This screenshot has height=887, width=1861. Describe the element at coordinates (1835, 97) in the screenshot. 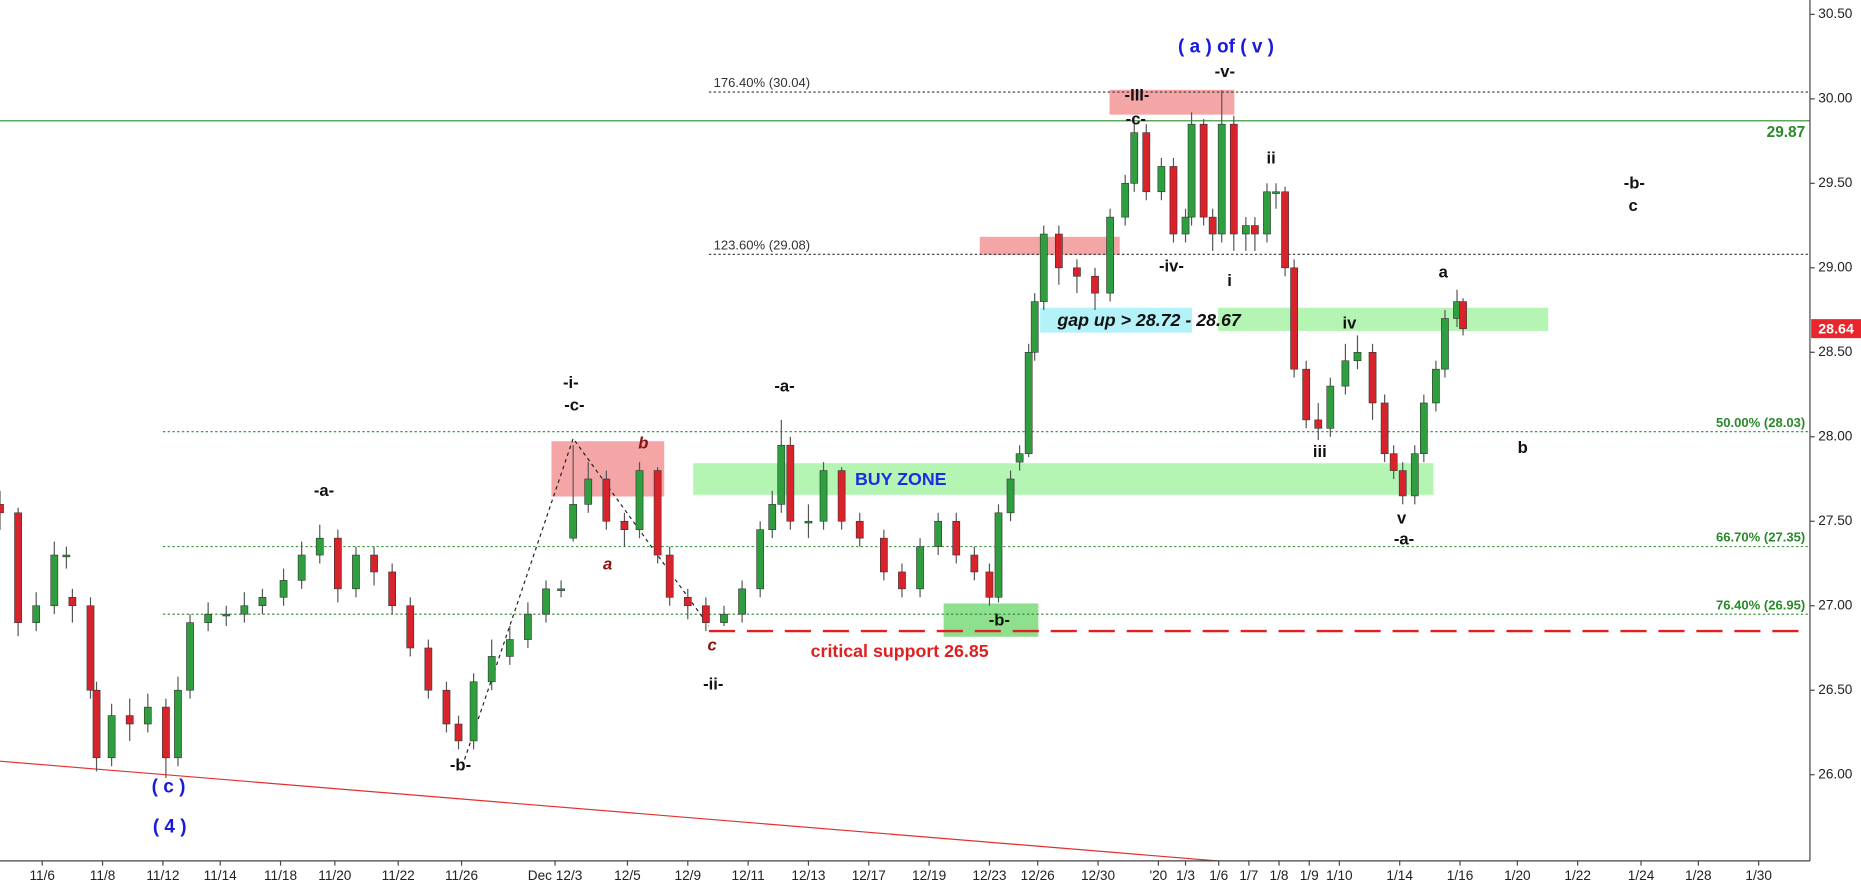

I see `y-tick-label: 30.00` at that location.